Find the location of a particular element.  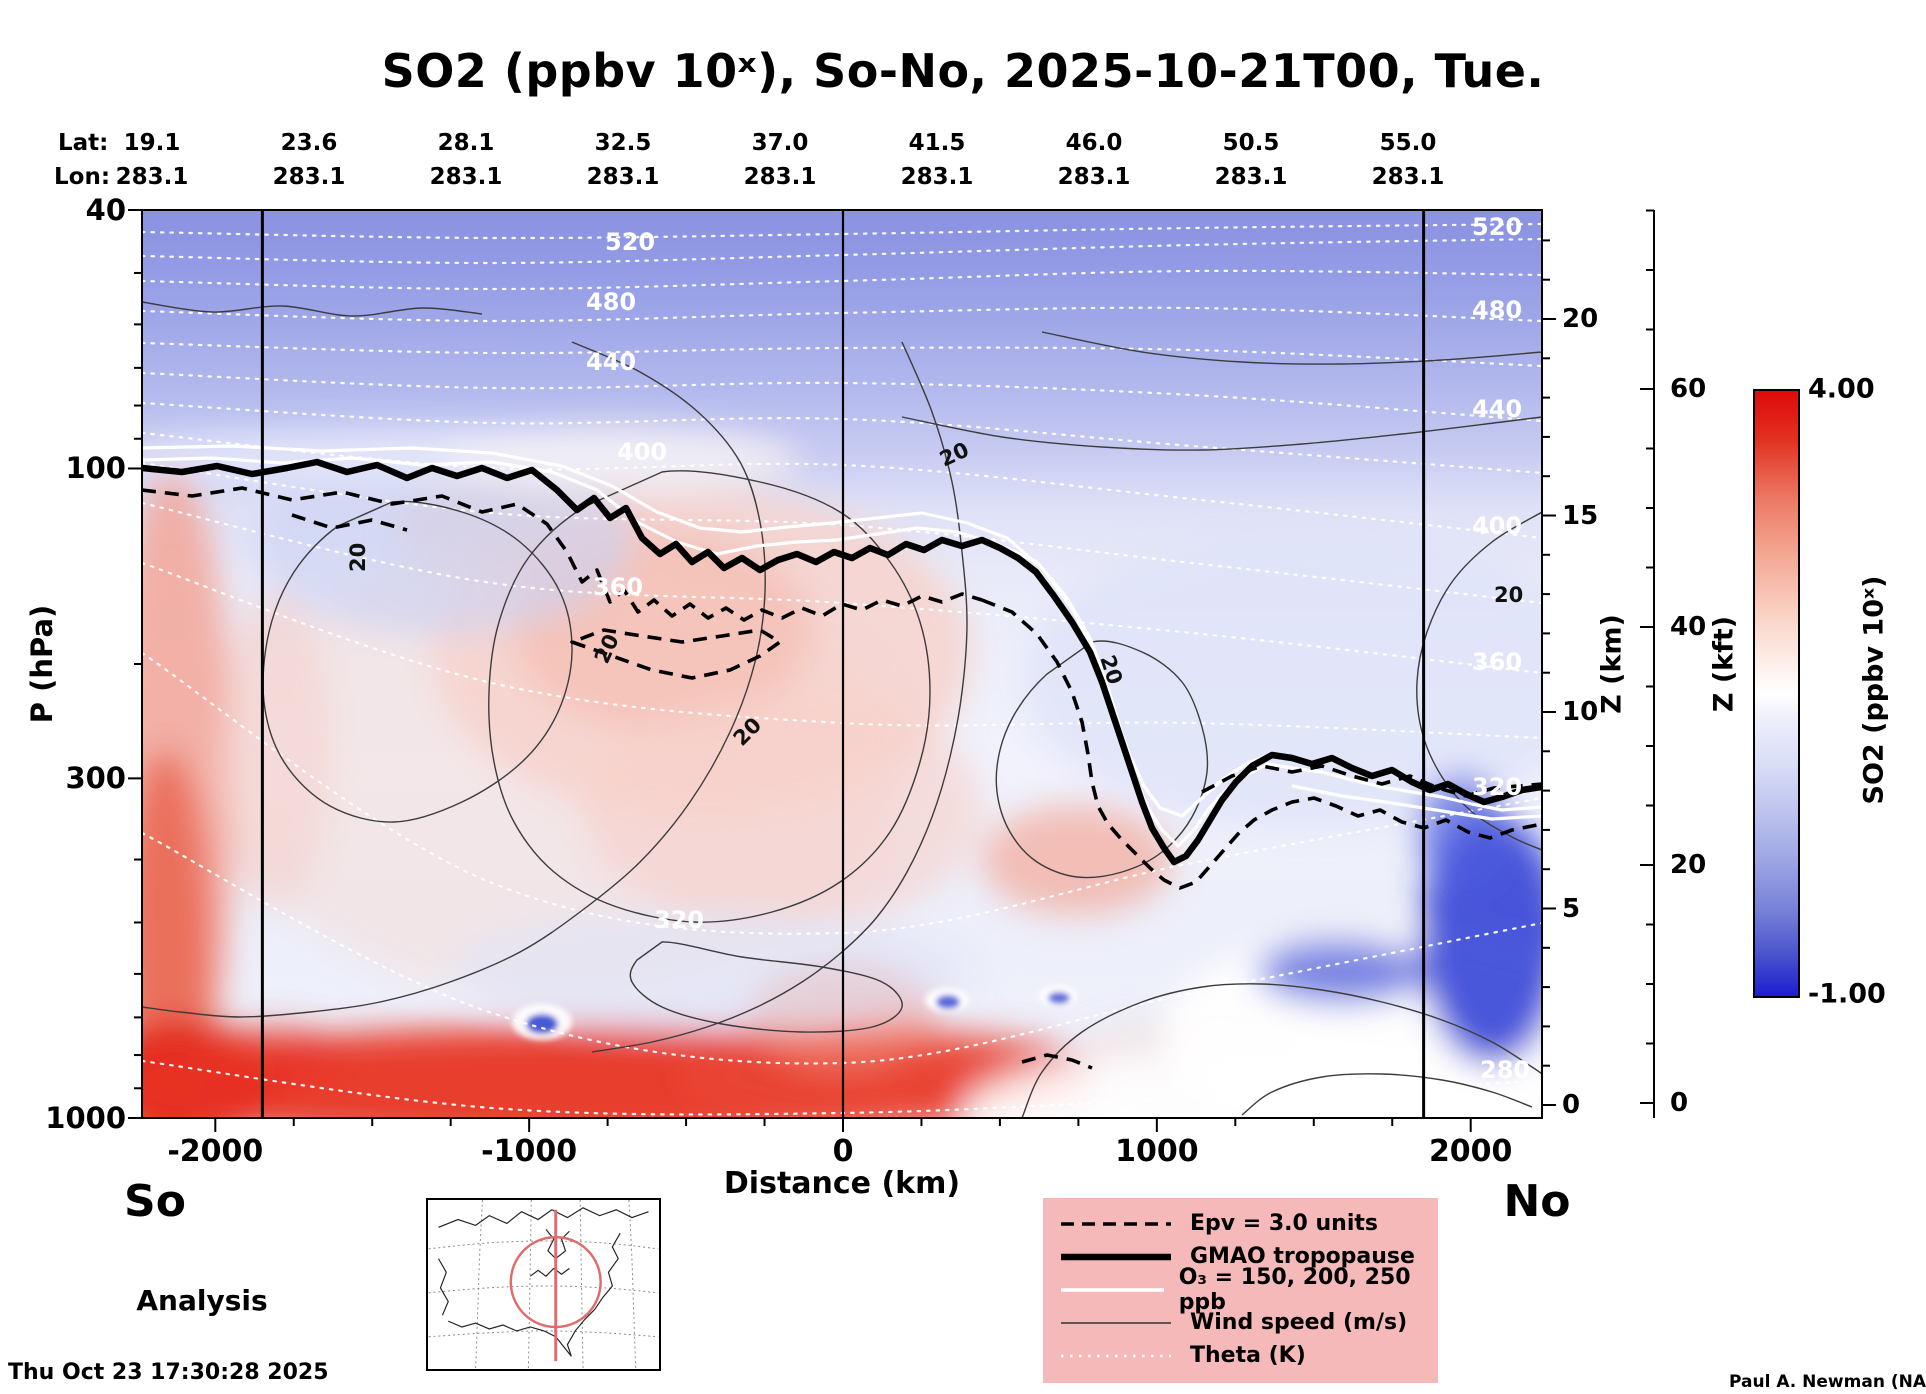

wind-line-sample is located at coordinates (1116, 1322).